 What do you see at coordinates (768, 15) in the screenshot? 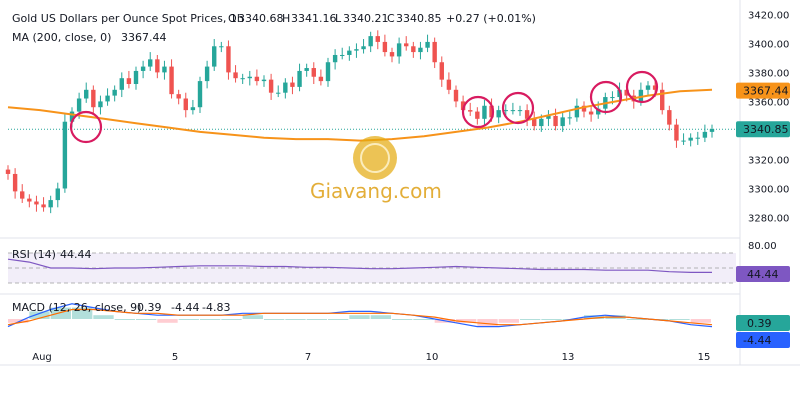
I see `y-tick-label: 3420.00` at bounding box center [768, 15].